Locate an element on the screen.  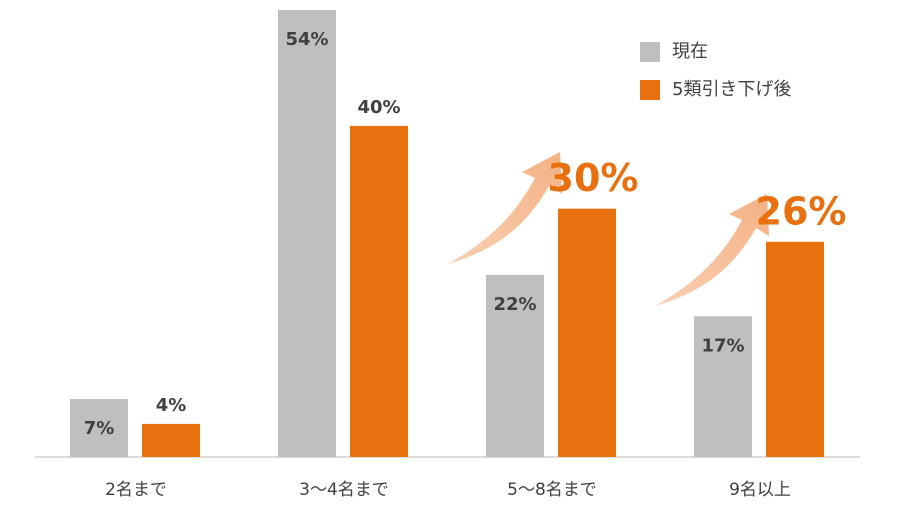
value-label: 40% is located at coordinates (378, 107).